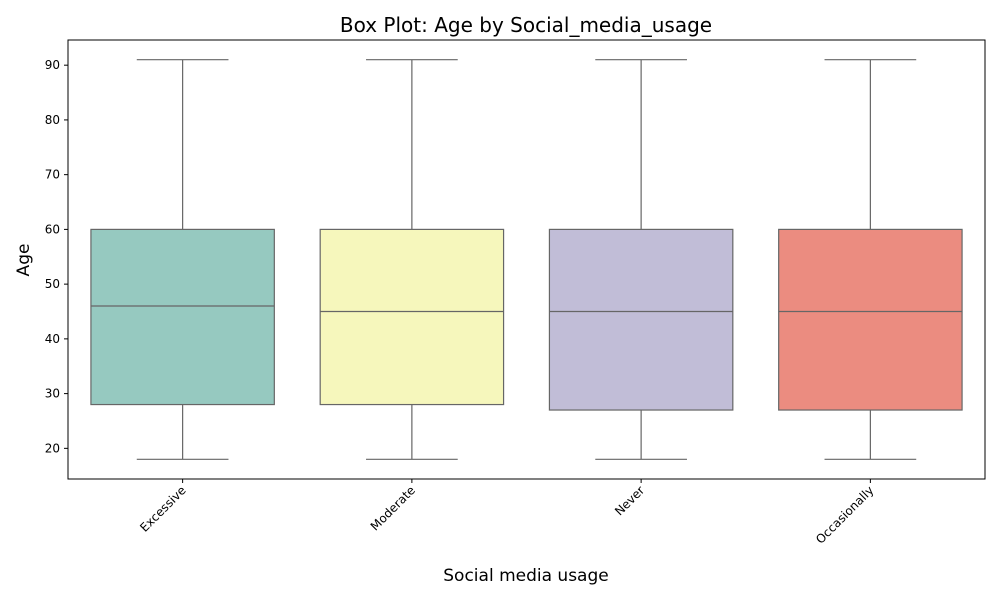 The height and width of the screenshot is (600, 1000). What do you see at coordinates (162, 508) in the screenshot?
I see `x-tick-label-excessive: Excessive` at bounding box center [162, 508].